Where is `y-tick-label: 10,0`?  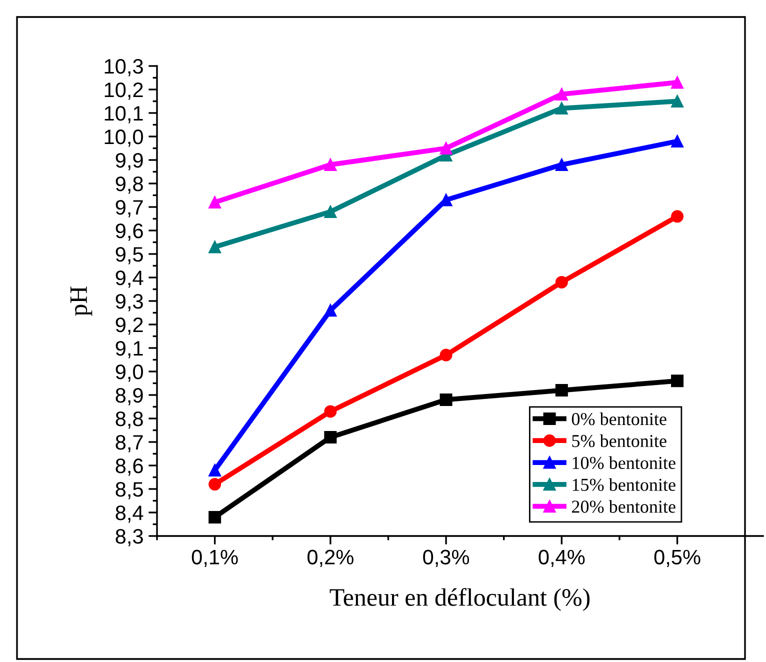
y-tick-label: 10,0 is located at coordinates (123, 138).